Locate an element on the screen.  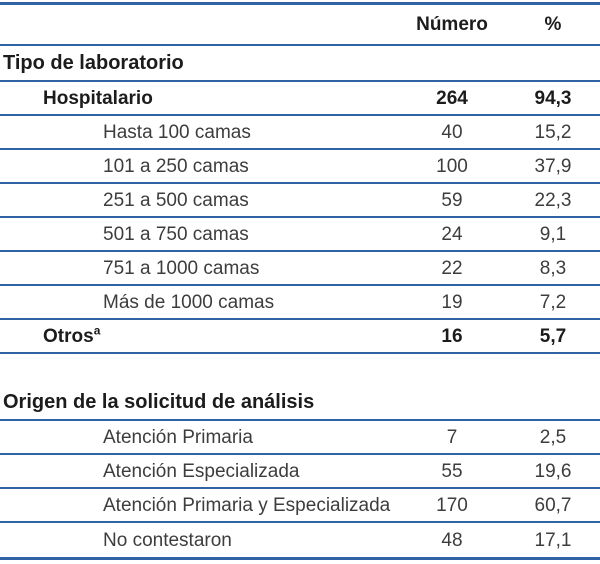
row-number-value: 22 is located at coordinates (452, 268).